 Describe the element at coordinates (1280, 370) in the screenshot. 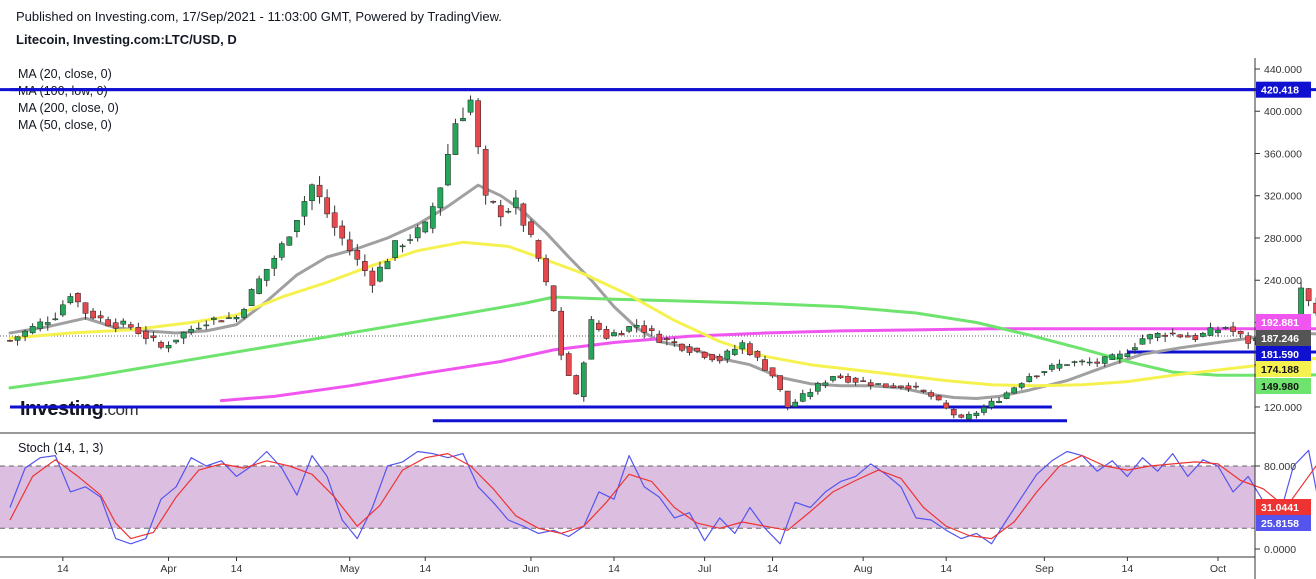

I see `price-value-label: 174.188` at that location.